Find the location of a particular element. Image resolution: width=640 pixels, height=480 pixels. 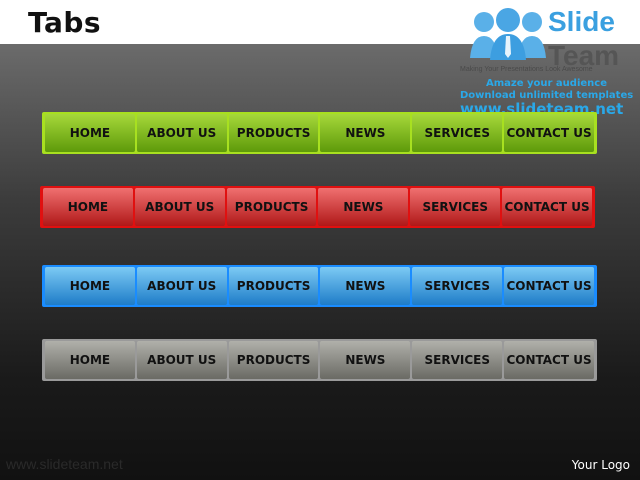

logo-line-1: Amaze your audience is located at coordinates (546, 83).